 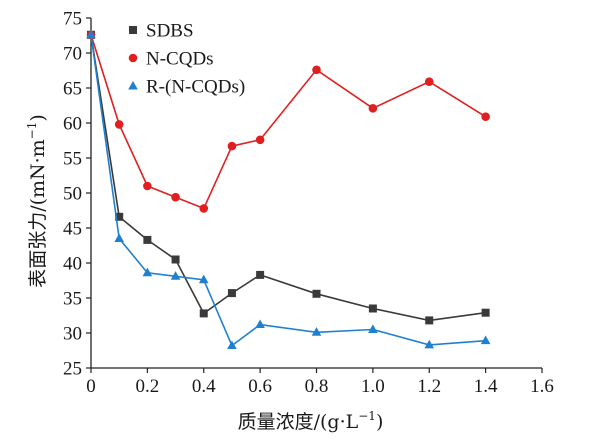 I want to click on x-tick-label: 0.4, so click(x=204, y=386).